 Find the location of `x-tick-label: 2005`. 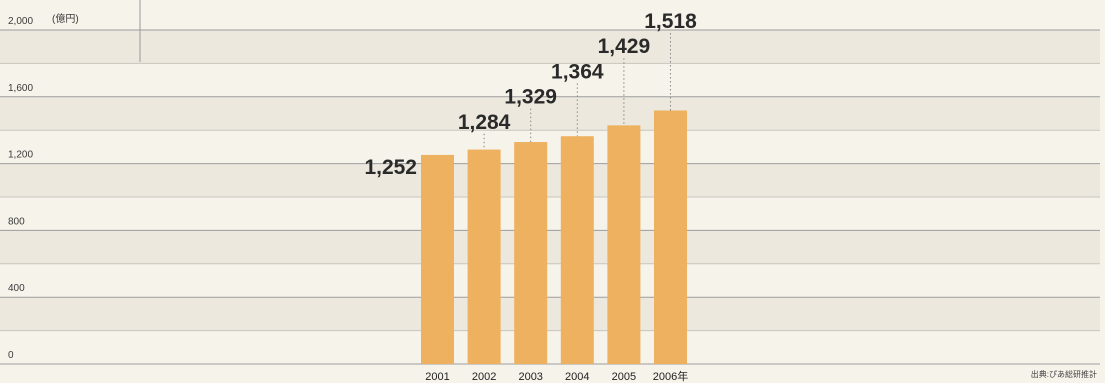

x-tick-label: 2005 is located at coordinates (624, 377).